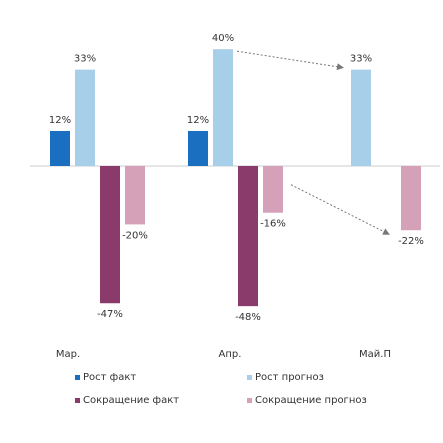 The image size is (443, 443). Describe the element at coordinates (273, 189) in the screenshot. I see `bar-сокращение-прогноз-1` at that location.